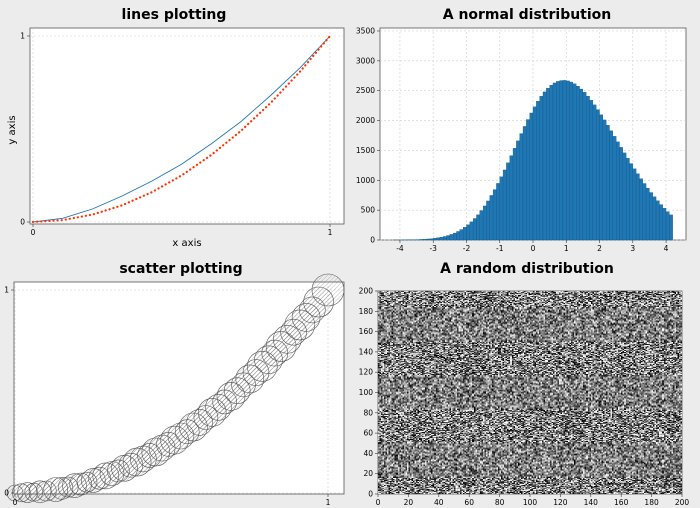  Describe the element at coordinates (174, 15) in the screenshot. I see `lines-plot-title: lines plotting` at that location.